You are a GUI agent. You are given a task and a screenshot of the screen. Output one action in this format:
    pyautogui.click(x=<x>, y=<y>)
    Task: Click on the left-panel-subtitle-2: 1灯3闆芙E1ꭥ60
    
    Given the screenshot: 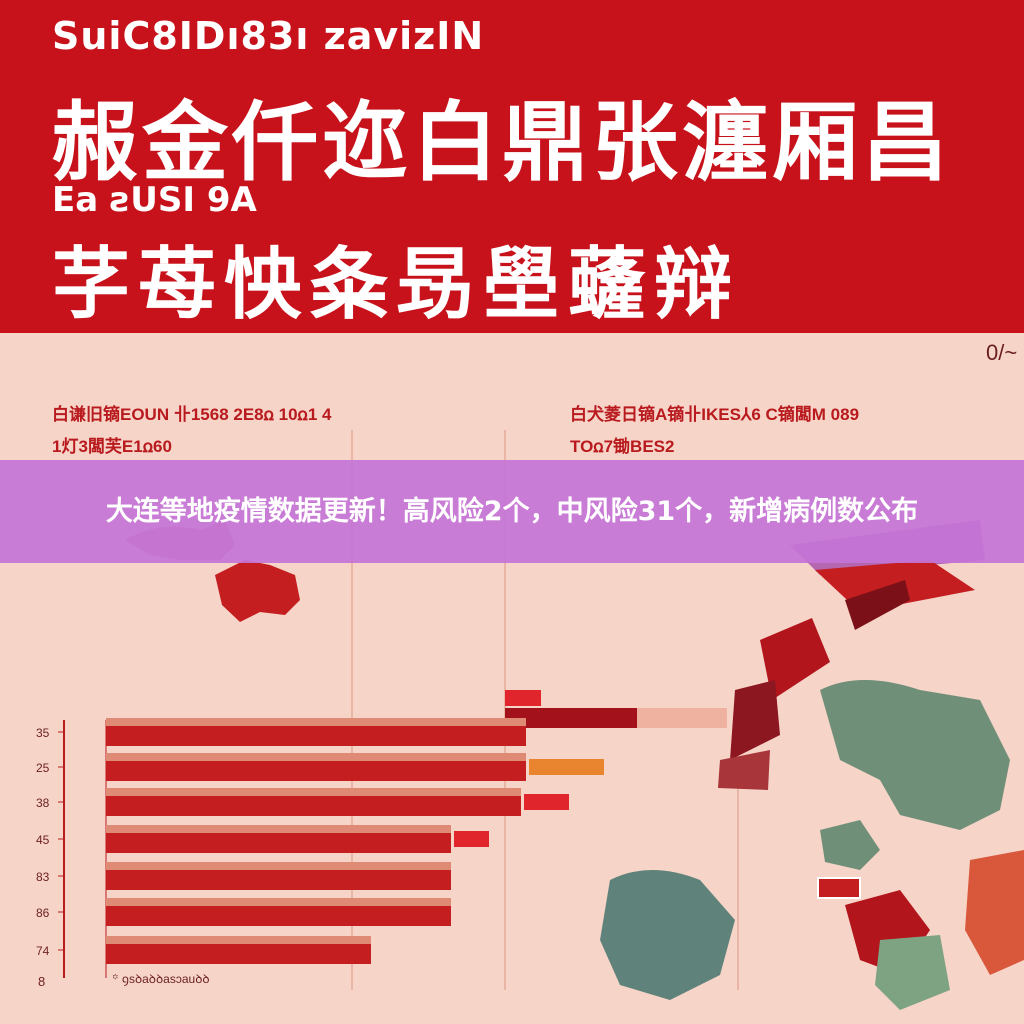 What is the action you would take?
    pyautogui.click(x=112, y=446)
    